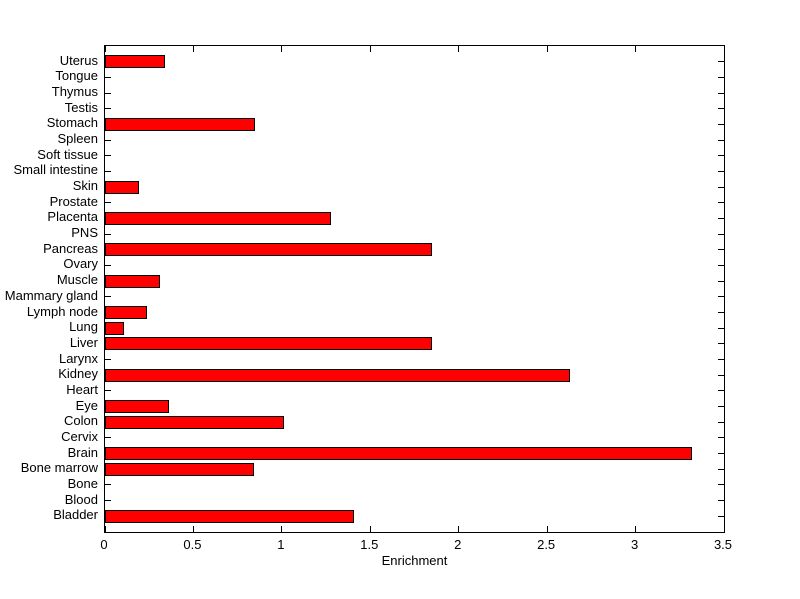  I want to click on y-axis-label-heart: Heart, so click(82, 389).